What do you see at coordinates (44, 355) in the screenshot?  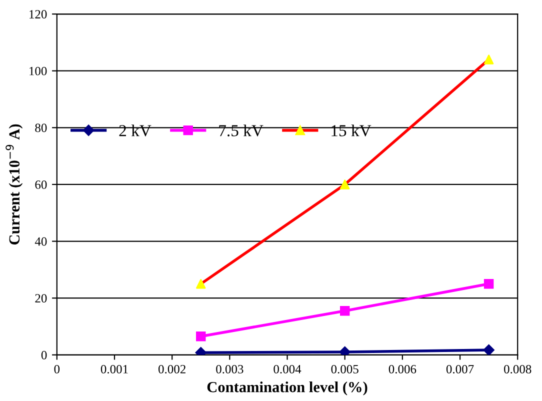 I see `y-tick-label: 0` at bounding box center [44, 355].